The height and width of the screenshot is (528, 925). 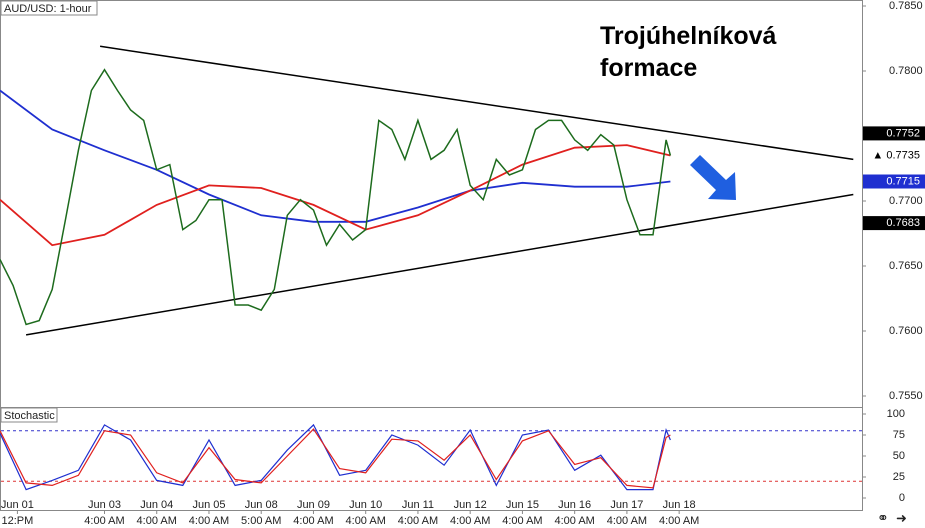 I want to click on x-tick-label: Jun 15, so click(x=522, y=505).